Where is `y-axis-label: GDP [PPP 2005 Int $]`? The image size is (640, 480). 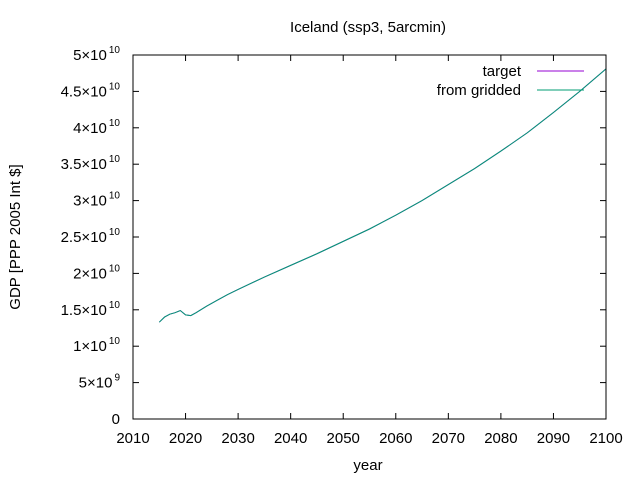 y-axis-label: GDP [PPP 2005 Int $] is located at coordinates (15, 236).